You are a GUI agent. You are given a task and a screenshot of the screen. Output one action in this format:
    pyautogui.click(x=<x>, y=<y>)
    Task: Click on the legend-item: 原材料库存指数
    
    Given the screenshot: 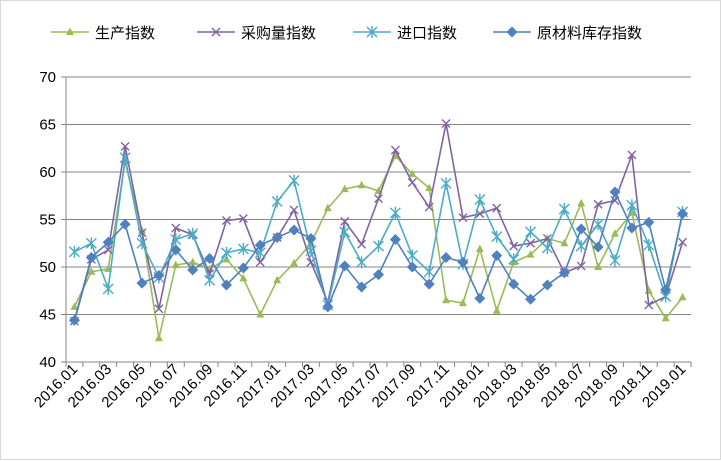 What is the action you would take?
    pyautogui.click(x=567, y=33)
    